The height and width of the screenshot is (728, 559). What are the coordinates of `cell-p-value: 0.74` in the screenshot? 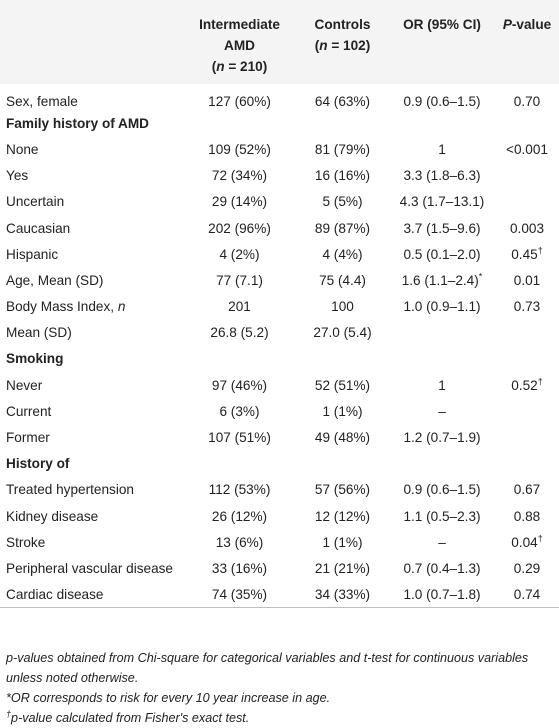 It's located at (527, 595).